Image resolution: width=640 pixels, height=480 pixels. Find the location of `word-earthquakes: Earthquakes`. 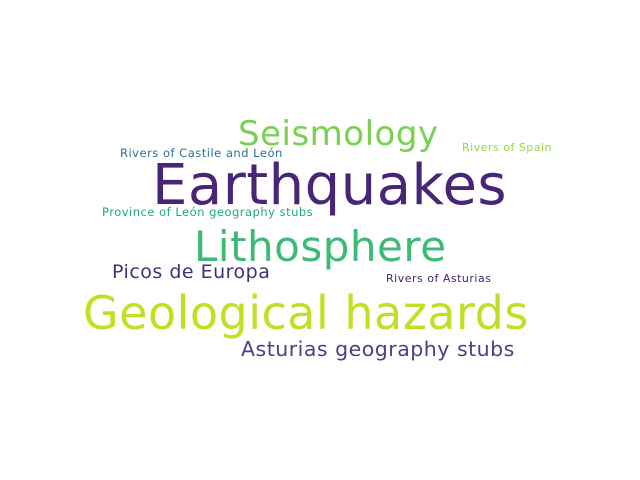

word-earthquakes: Earthquakes is located at coordinates (330, 185).